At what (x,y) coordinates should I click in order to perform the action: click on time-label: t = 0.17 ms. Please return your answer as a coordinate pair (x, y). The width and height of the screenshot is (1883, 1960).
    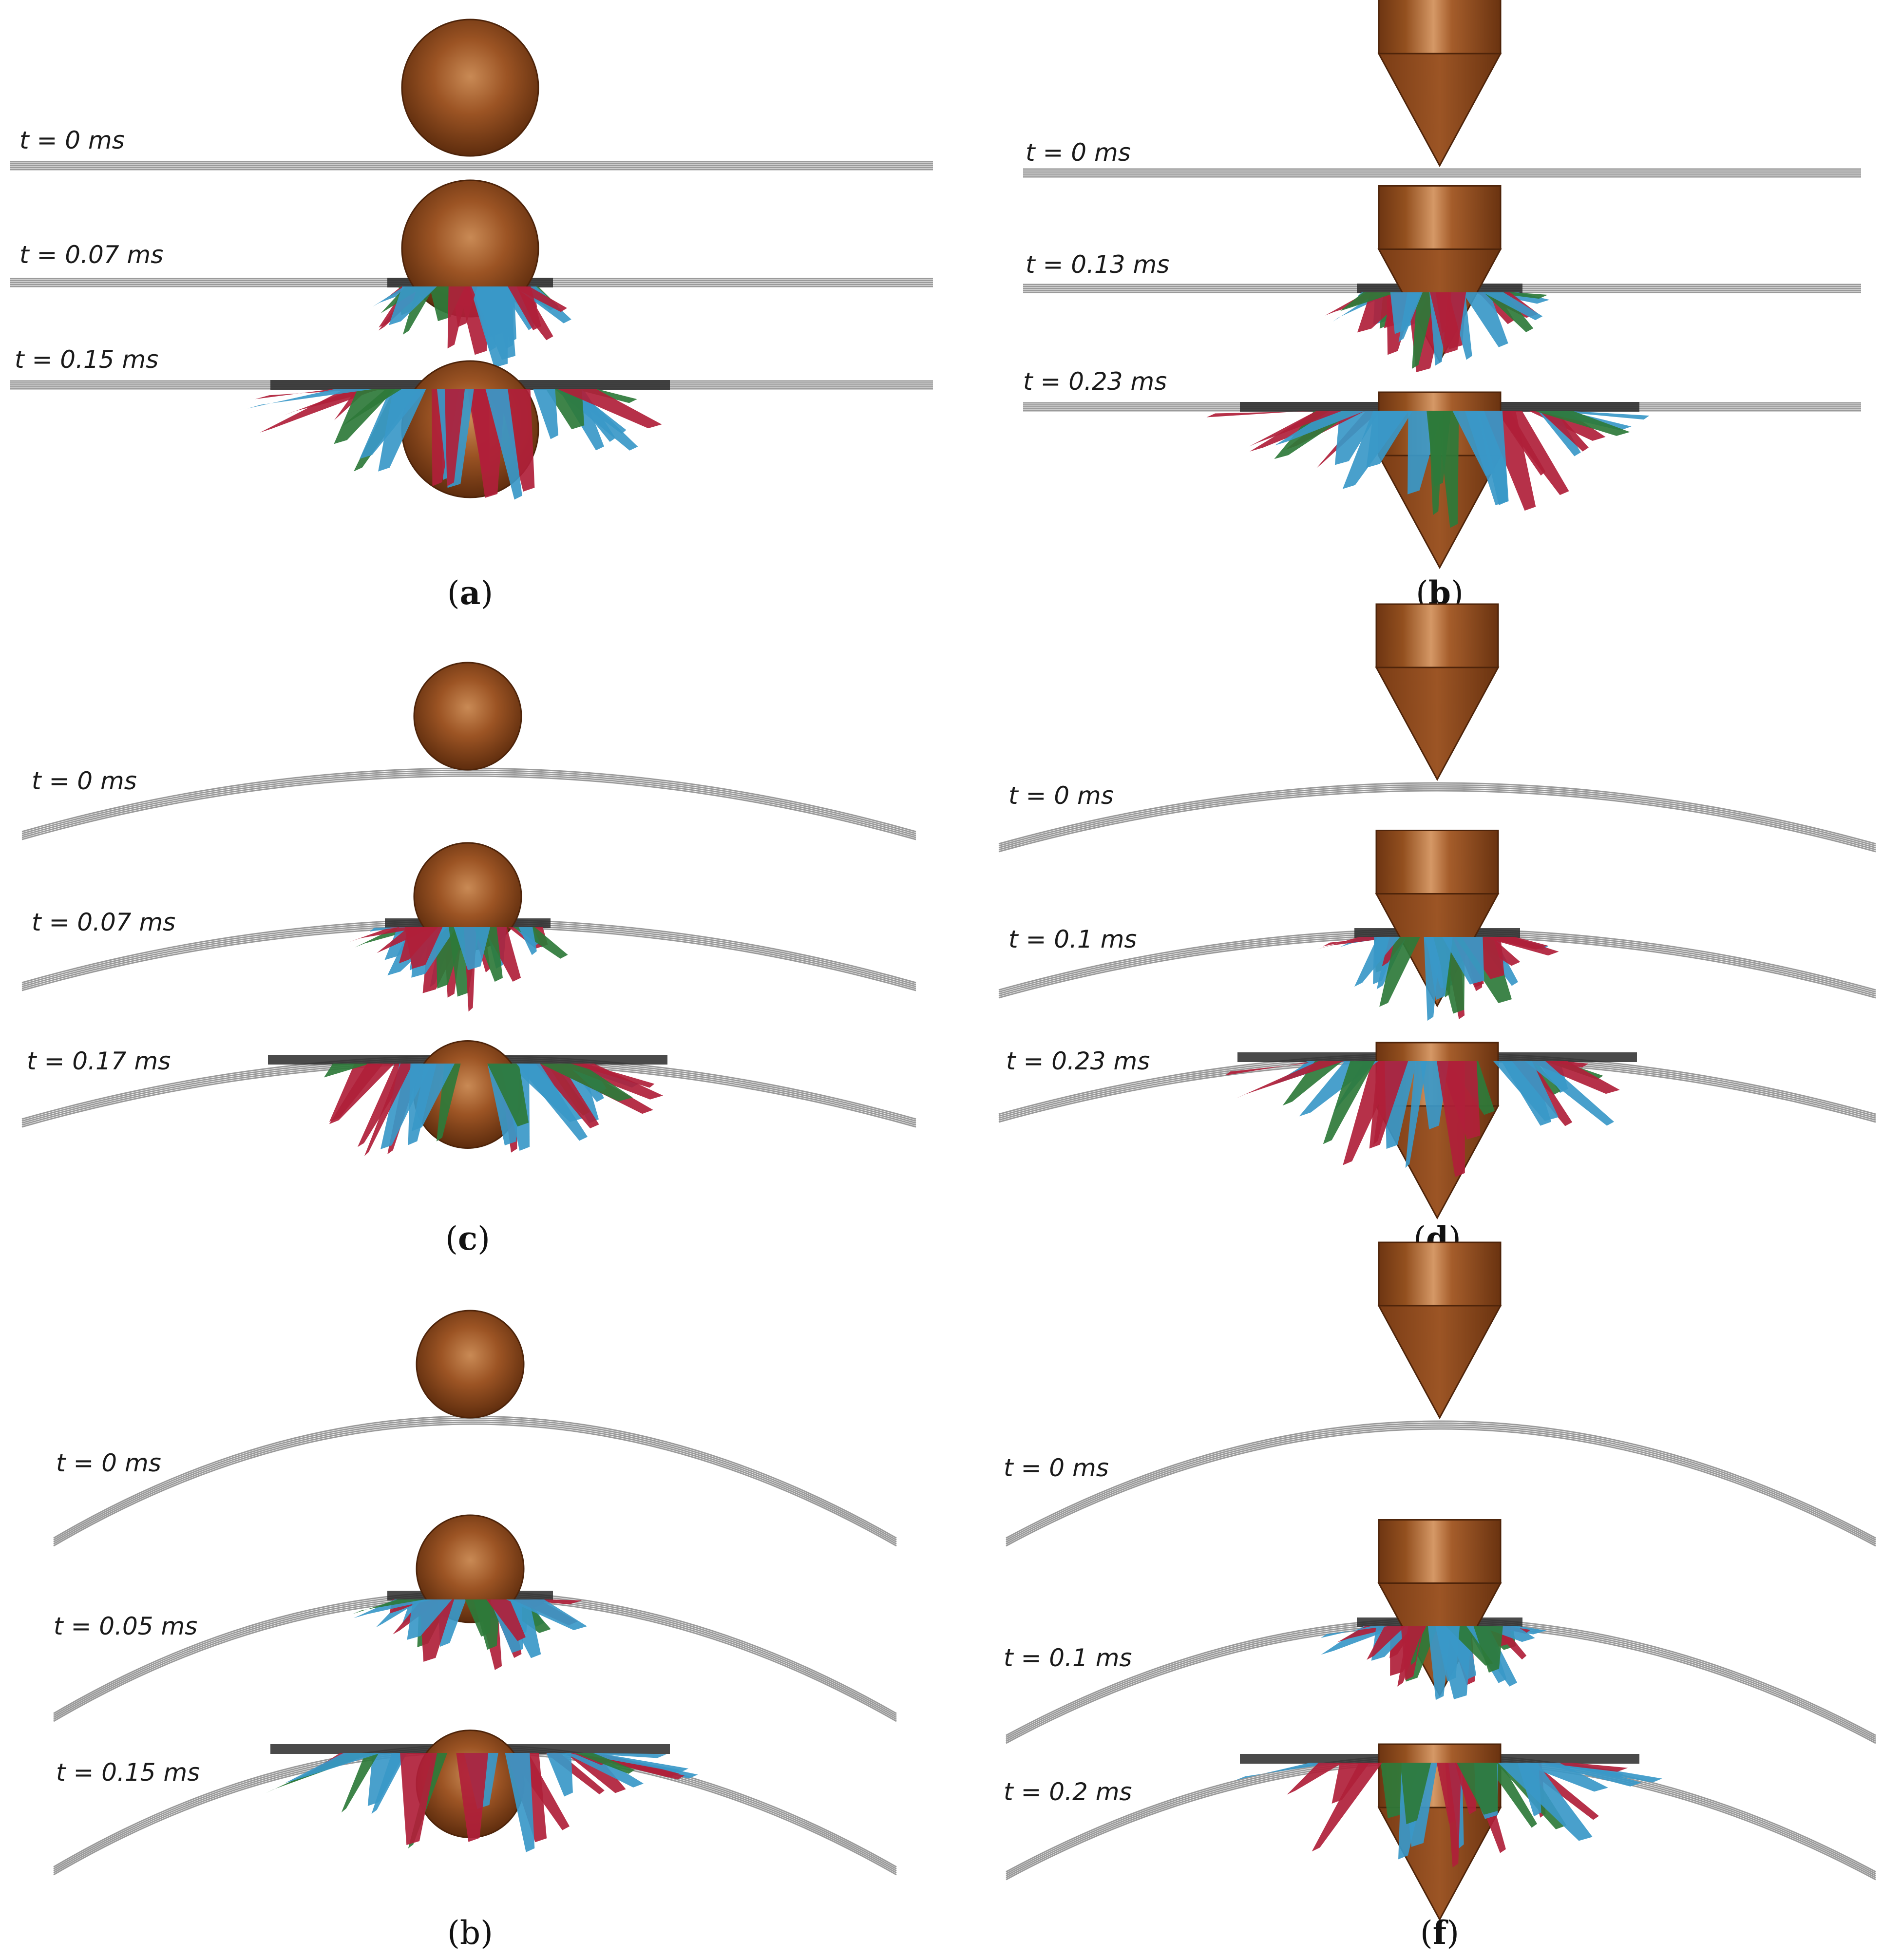
    Looking at the image, I should click on (99, 1061).